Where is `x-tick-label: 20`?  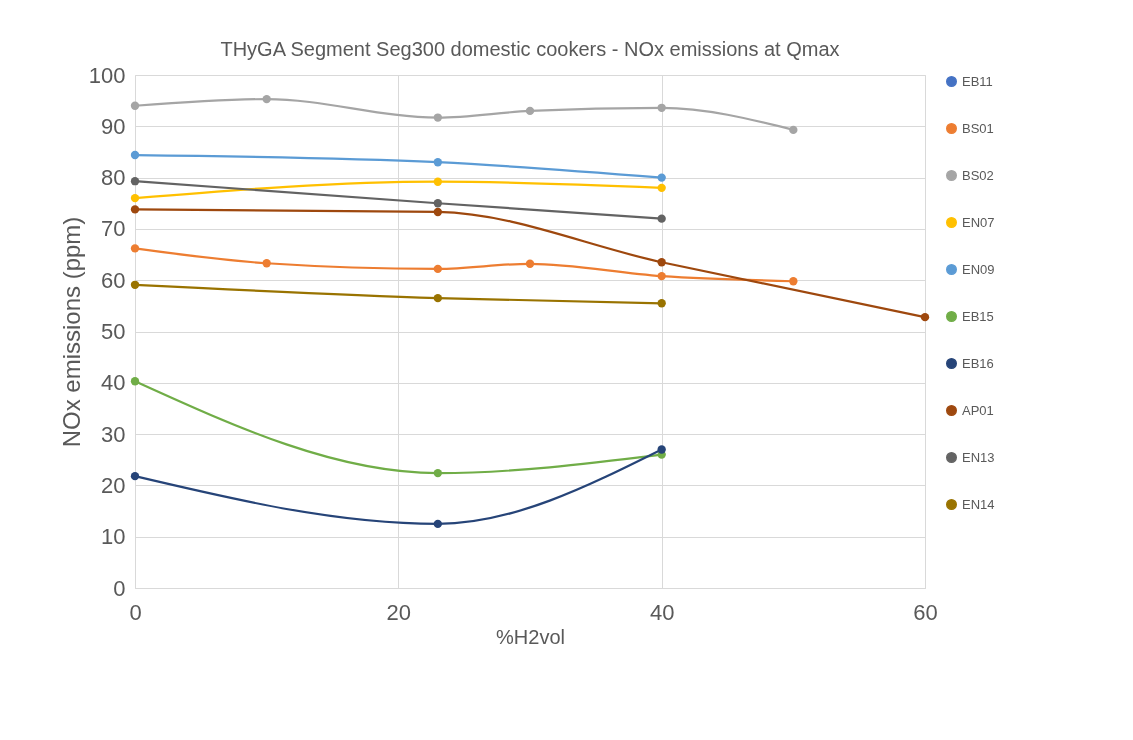 x-tick-label: 20 is located at coordinates (399, 612).